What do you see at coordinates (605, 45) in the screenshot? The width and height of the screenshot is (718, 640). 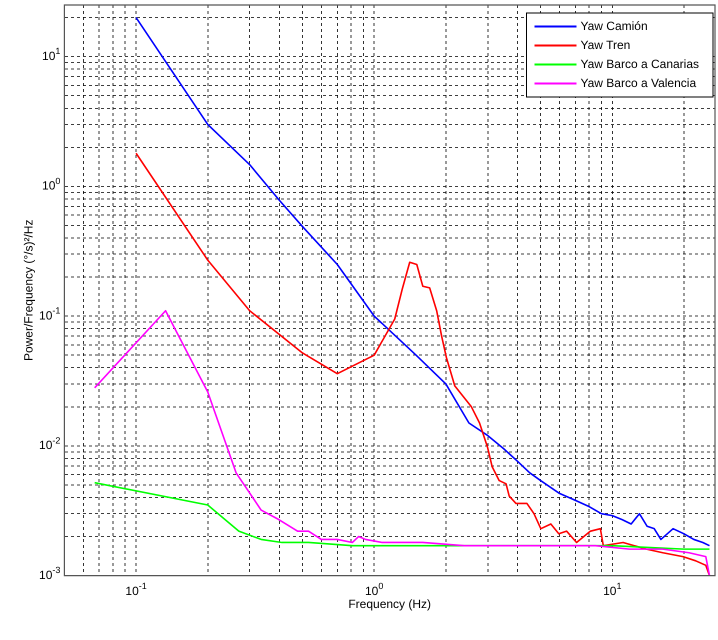 I see `legend-label: Yaw Tren` at bounding box center [605, 45].